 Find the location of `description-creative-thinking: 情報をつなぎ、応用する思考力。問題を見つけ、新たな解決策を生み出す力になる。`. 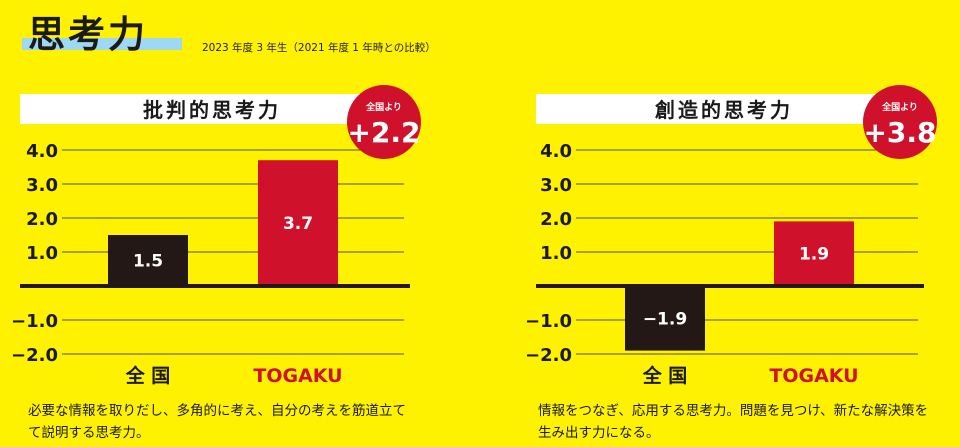

description-creative-thinking: 情報をつなぎ、応用する思考力。問題を見つけ、新たな解決策を生み出す力になる。 is located at coordinates (733, 422).